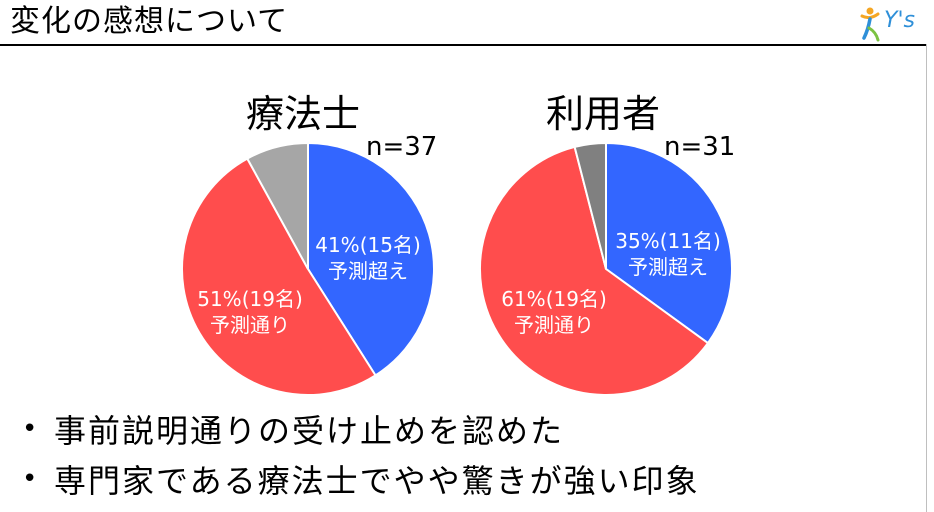 This screenshot has width=934, height=512. What do you see at coordinates (554, 299) in the screenshot?
I see `slice-label-value: 61%(19名)` at bounding box center [554, 299].